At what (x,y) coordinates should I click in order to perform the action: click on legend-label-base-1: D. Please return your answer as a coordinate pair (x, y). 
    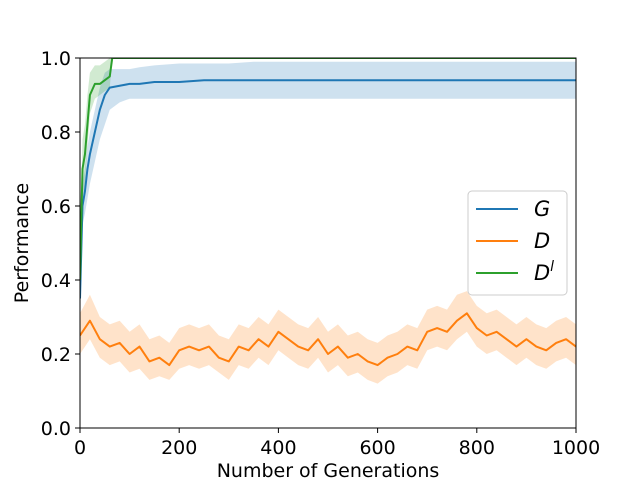
    Looking at the image, I should click on (542, 241).